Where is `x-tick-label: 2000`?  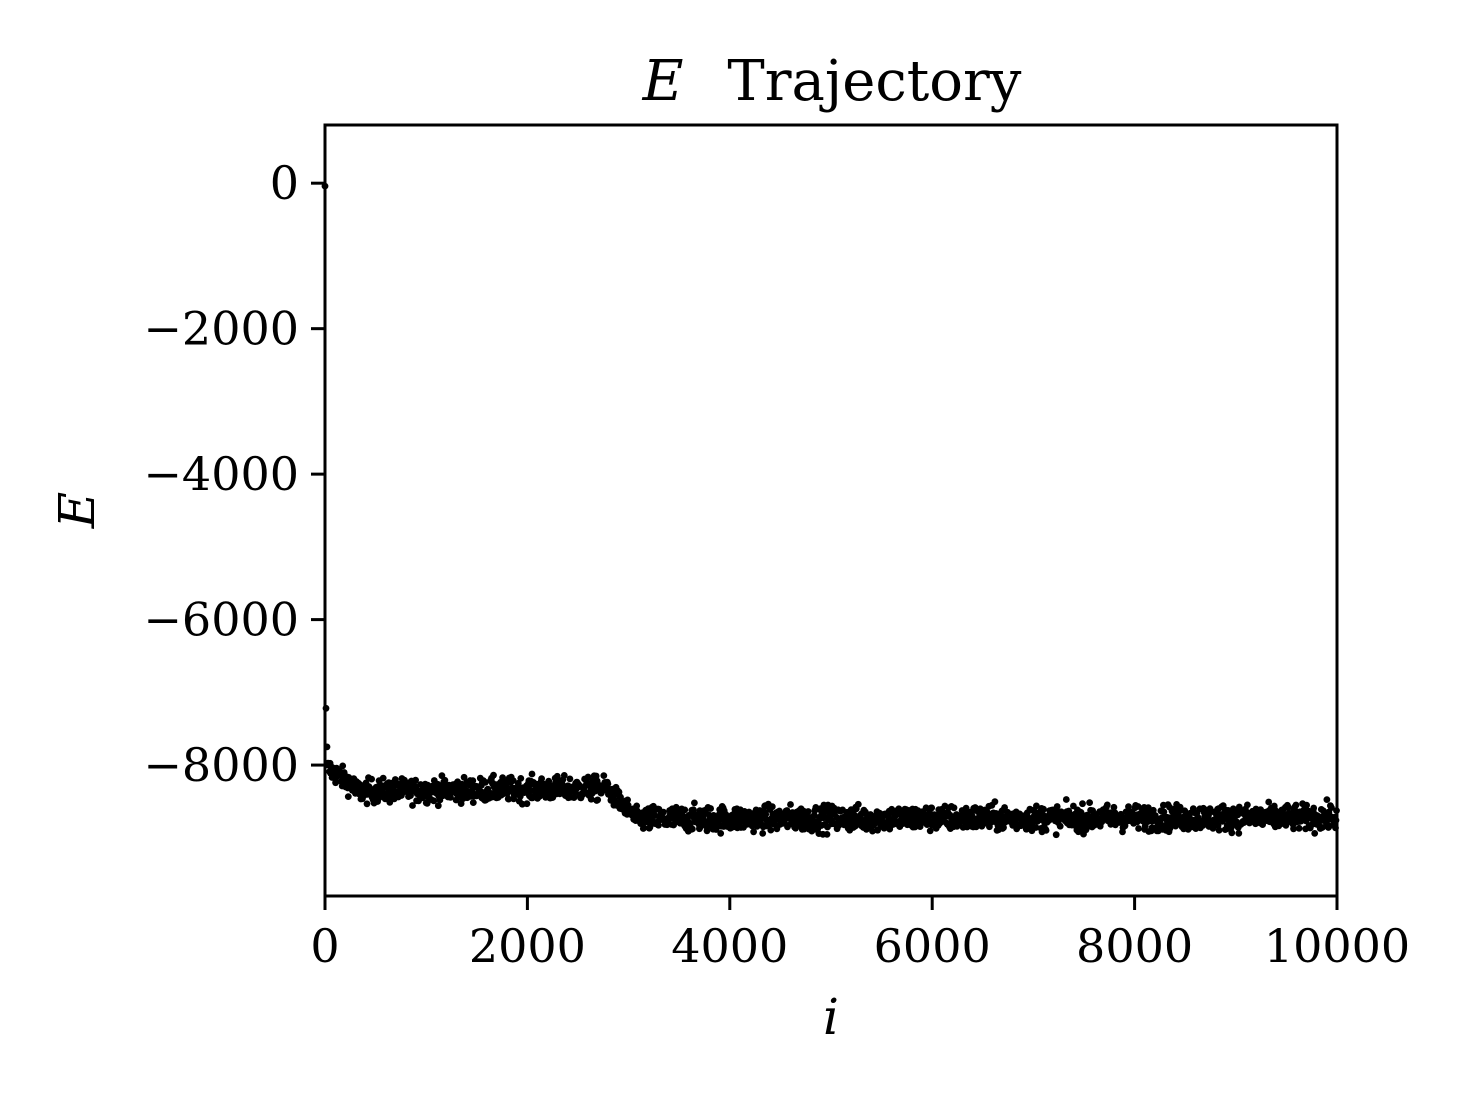
x-tick-label: 2000 is located at coordinates (527, 946).